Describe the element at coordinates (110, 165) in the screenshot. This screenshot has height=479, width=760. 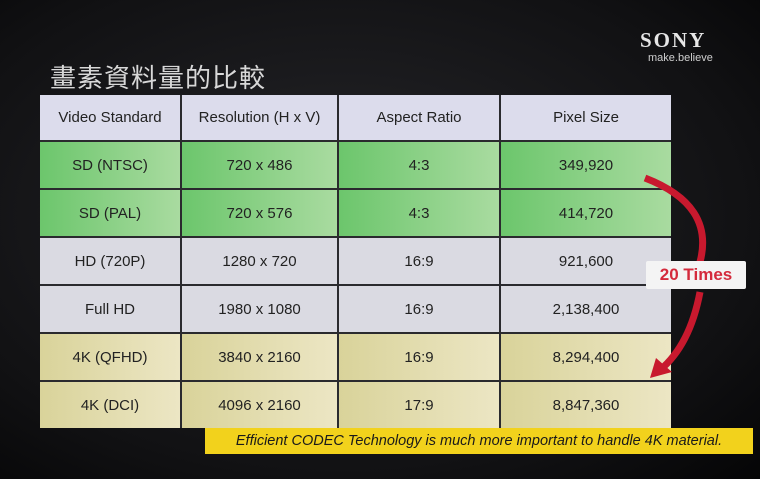
I see `table-cell: SD (NTSC)` at that location.